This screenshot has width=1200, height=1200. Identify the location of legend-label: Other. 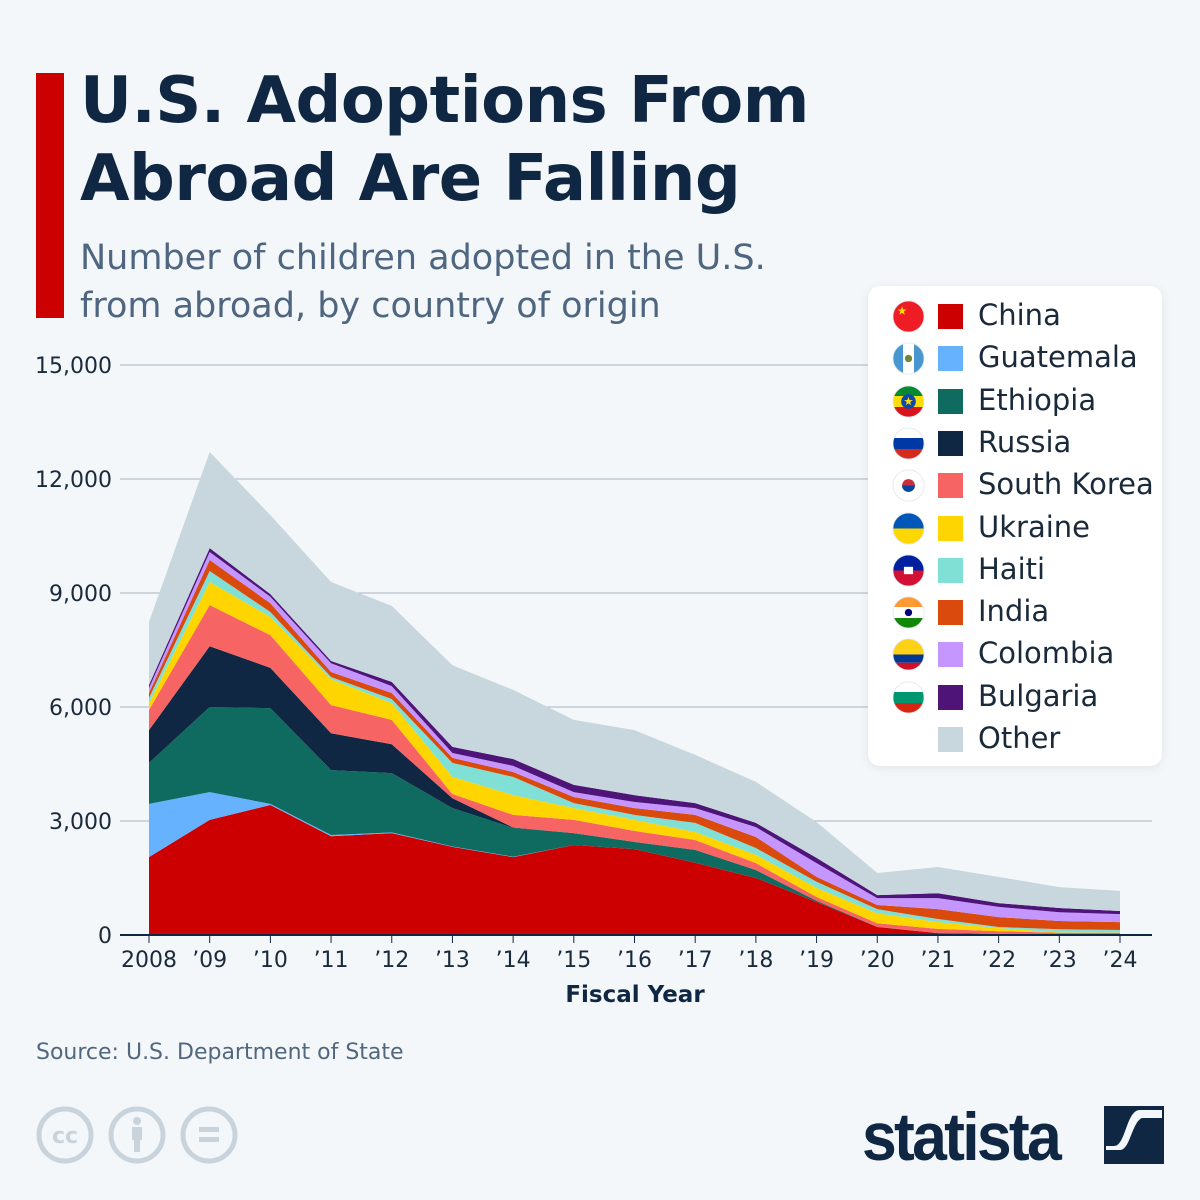
(1019, 738).